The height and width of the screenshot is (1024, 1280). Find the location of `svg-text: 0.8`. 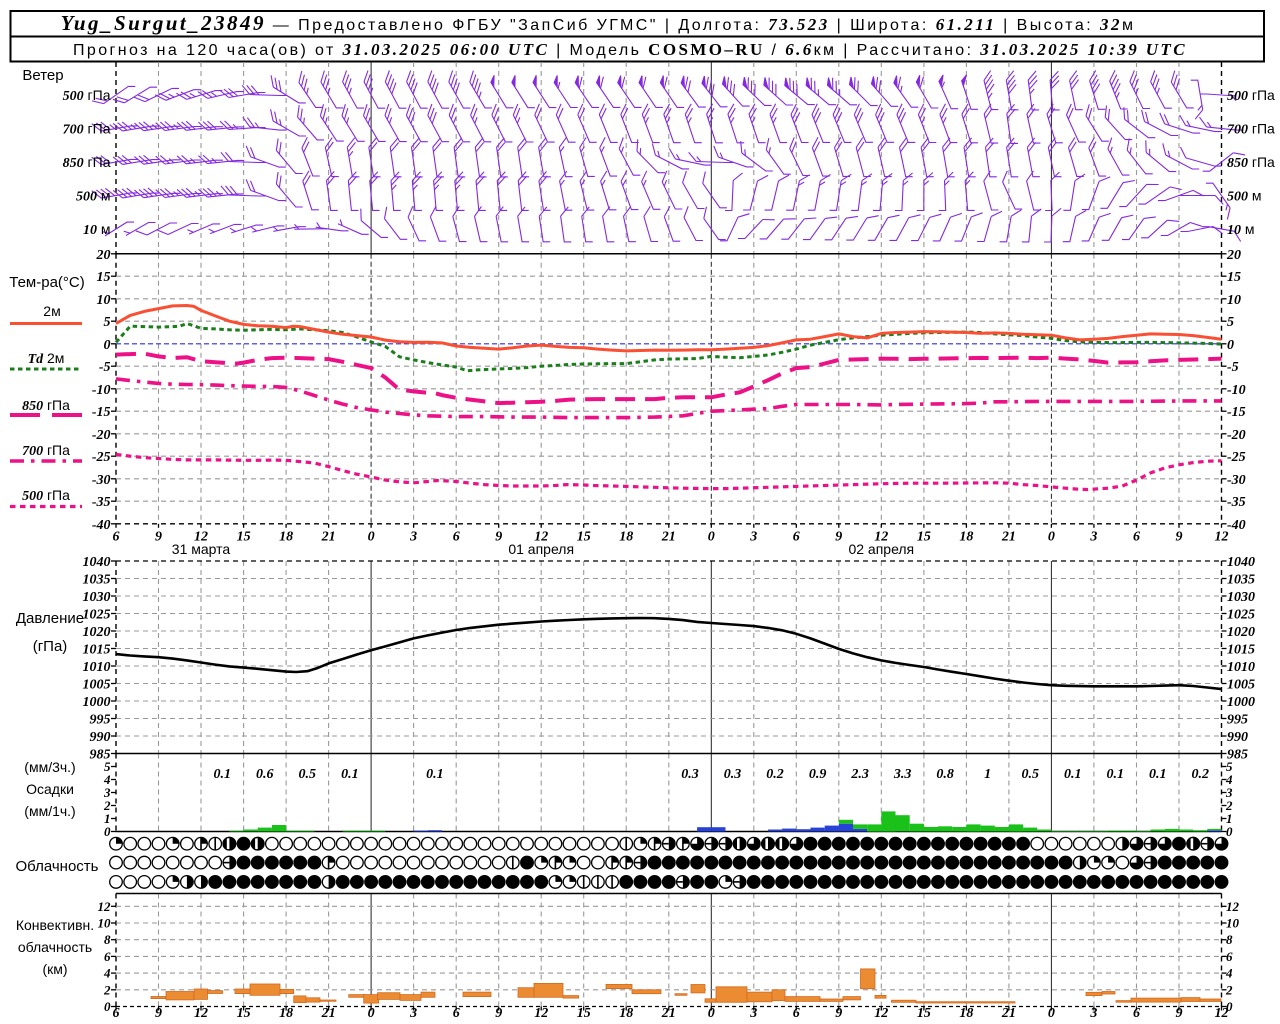

svg-text: 0.8 is located at coordinates (945, 774).